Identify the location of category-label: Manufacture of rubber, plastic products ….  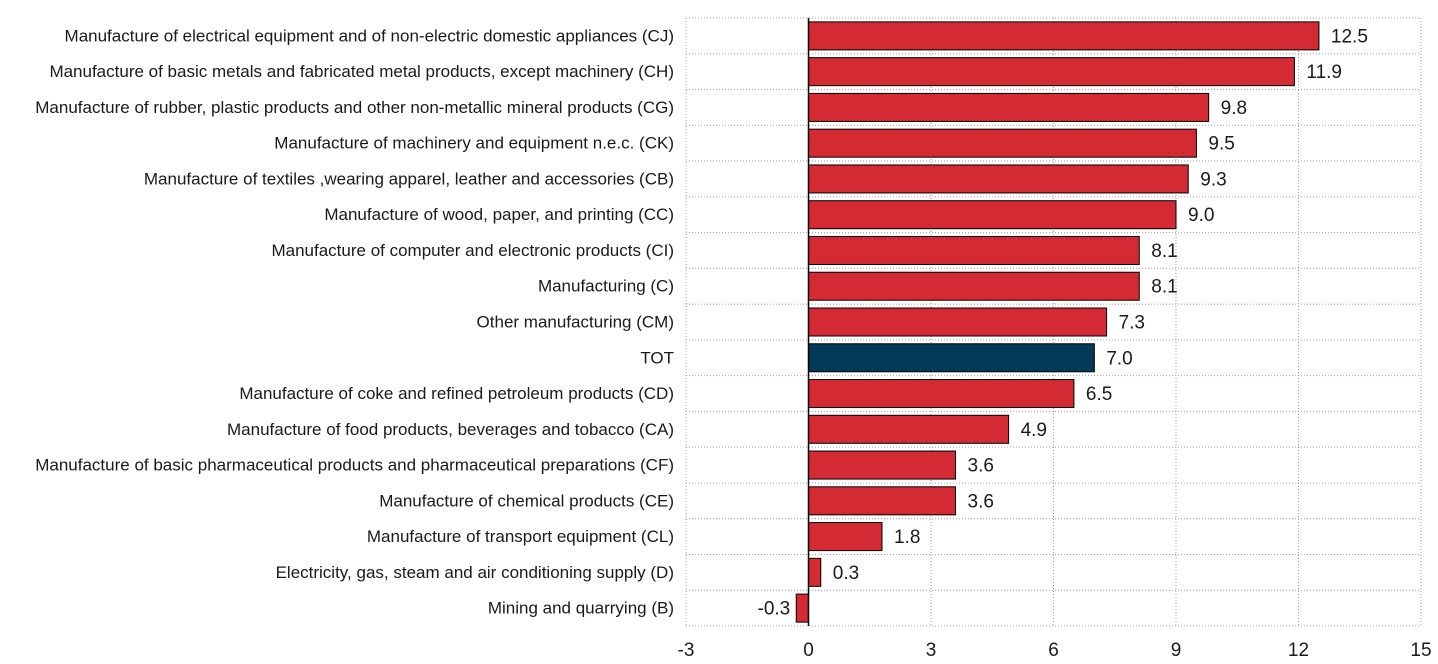
(354, 107).